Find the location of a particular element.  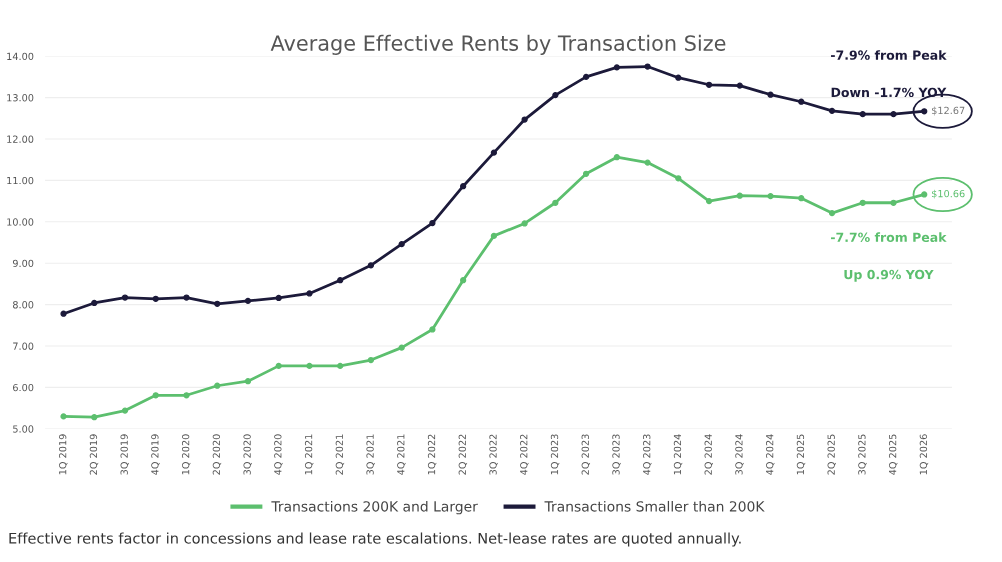

x-tick-label: 2Q 2020 is located at coordinates (217, 454).